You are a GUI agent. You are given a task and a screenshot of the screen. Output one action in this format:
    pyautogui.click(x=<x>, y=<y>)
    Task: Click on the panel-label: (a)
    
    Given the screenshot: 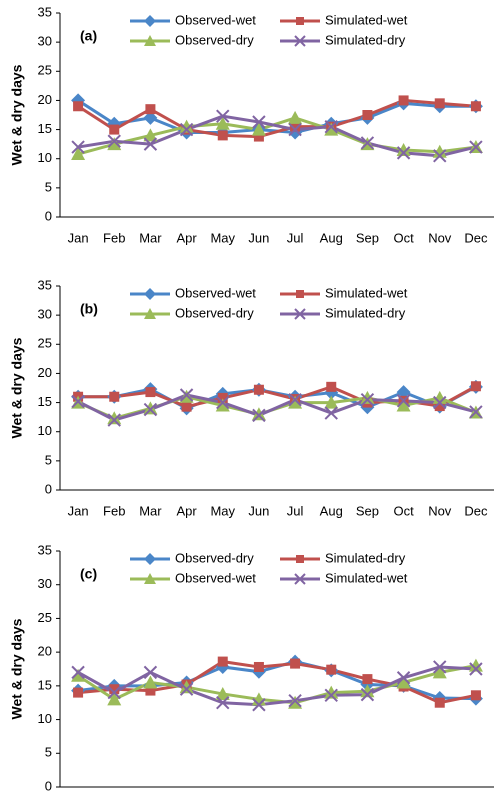 What is the action you would take?
    pyautogui.click(x=88, y=36)
    